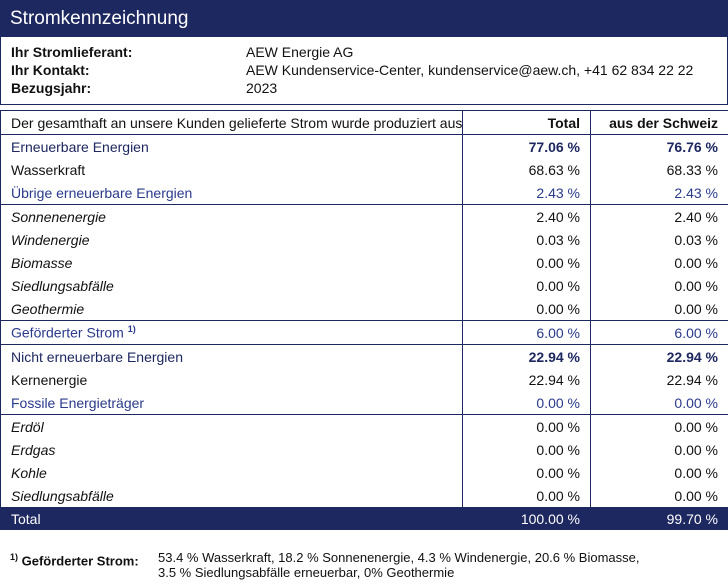 The height and width of the screenshot is (585, 728). Describe the element at coordinates (14, 557) in the screenshot. I see `footnote-mark: 1)` at that location.